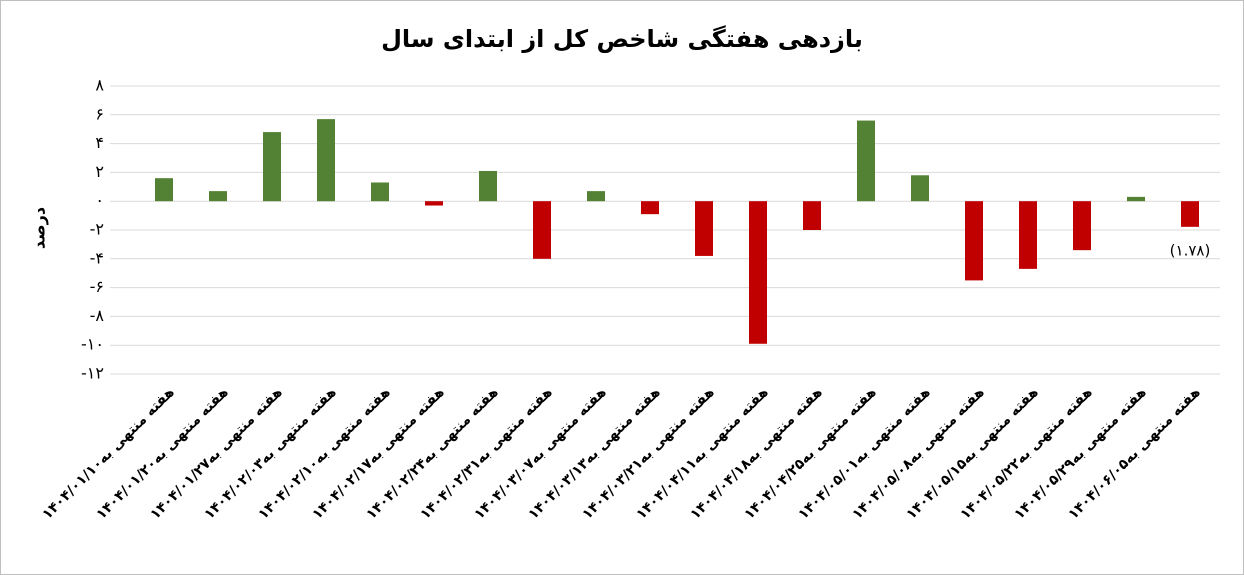  What do you see at coordinates (97, 315) in the screenshot?
I see `y-tick-label: -۸` at bounding box center [97, 315].